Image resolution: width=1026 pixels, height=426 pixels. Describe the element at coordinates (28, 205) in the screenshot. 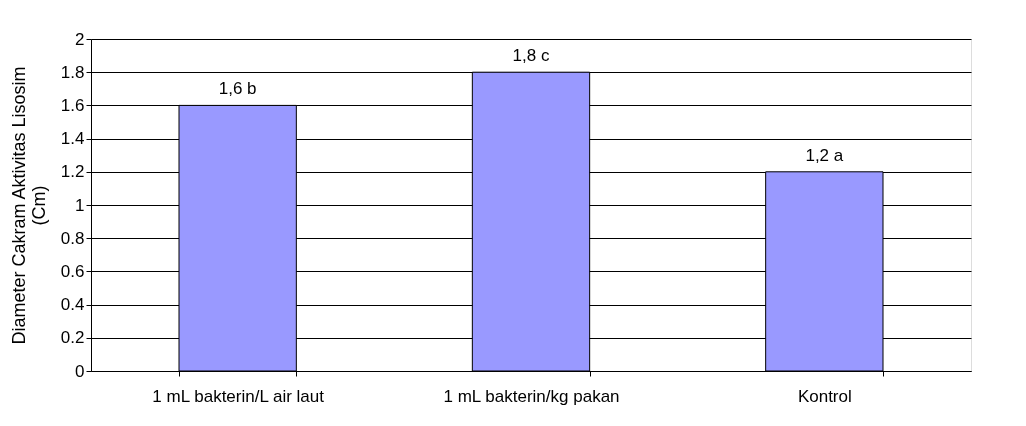

I see `y-axis-title: Diameter Cakram Aktivitas Lisosim (Cm)` at that location.